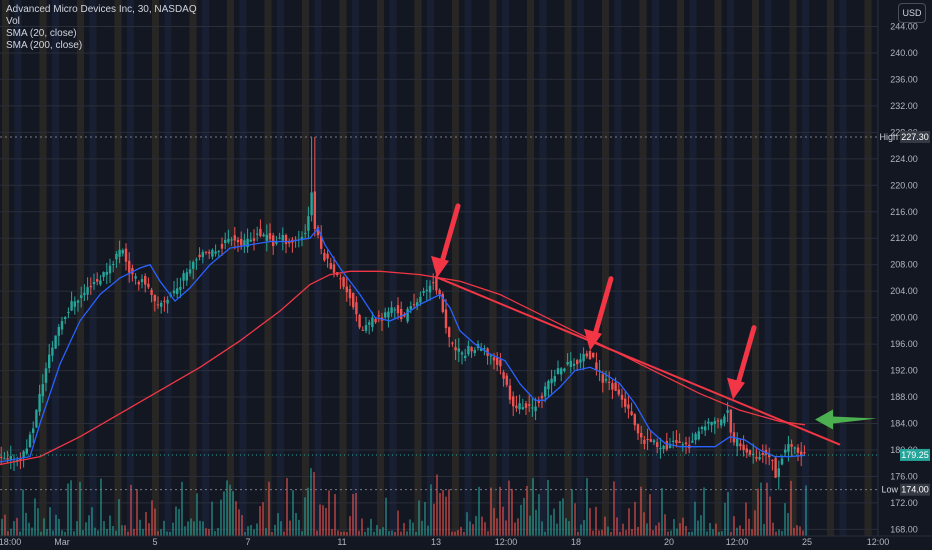 Image resolution: width=932 pixels, height=550 pixels. I want to click on arrow-head, so click(736, 388).